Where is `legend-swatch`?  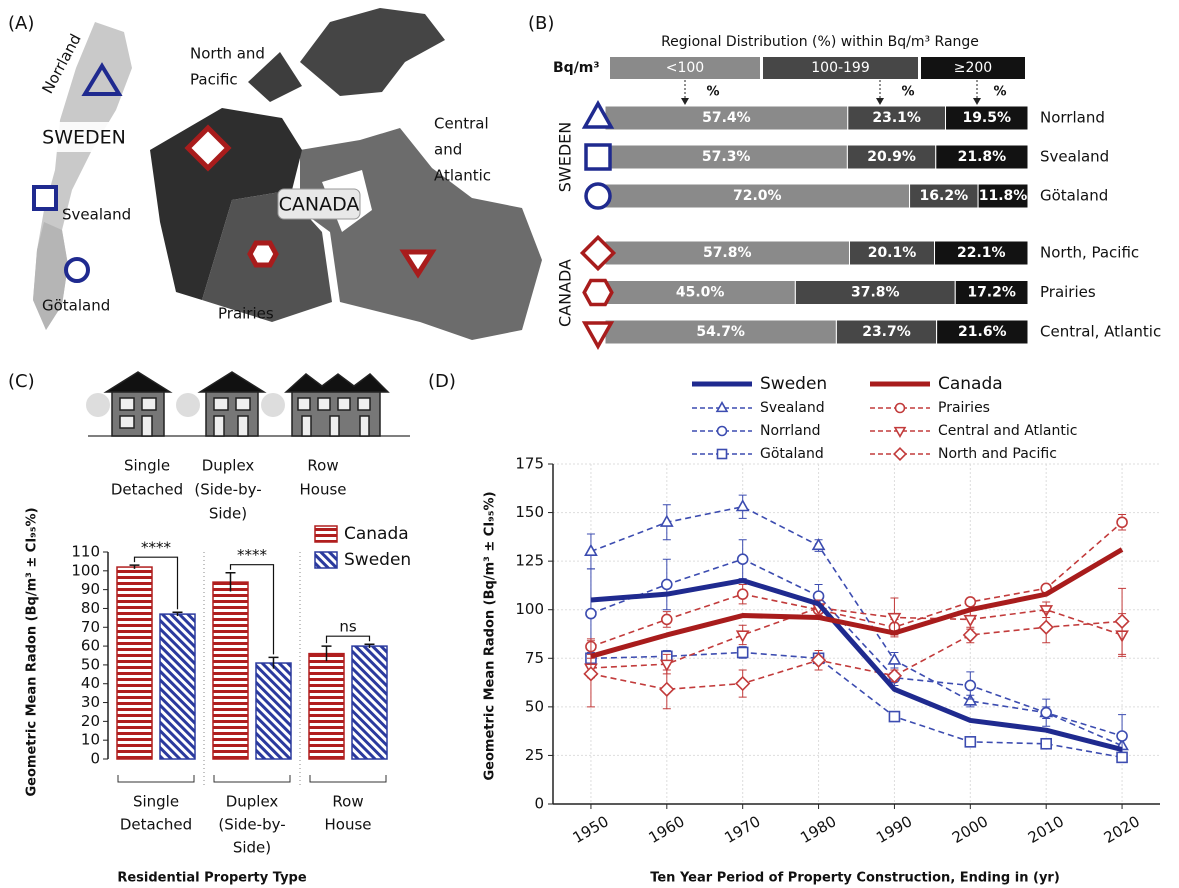 legend-swatch is located at coordinates (326, 560).